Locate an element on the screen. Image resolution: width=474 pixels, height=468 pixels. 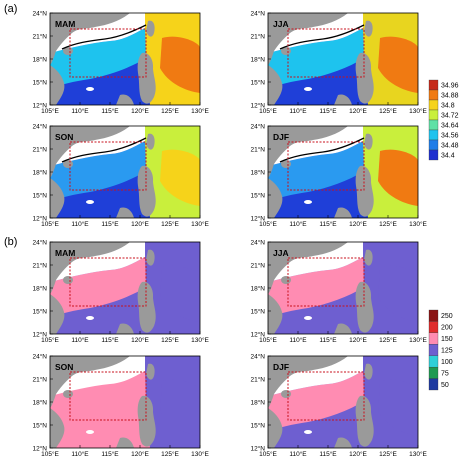
colorbar-tick-label: 250 is located at coordinates (447, 316).